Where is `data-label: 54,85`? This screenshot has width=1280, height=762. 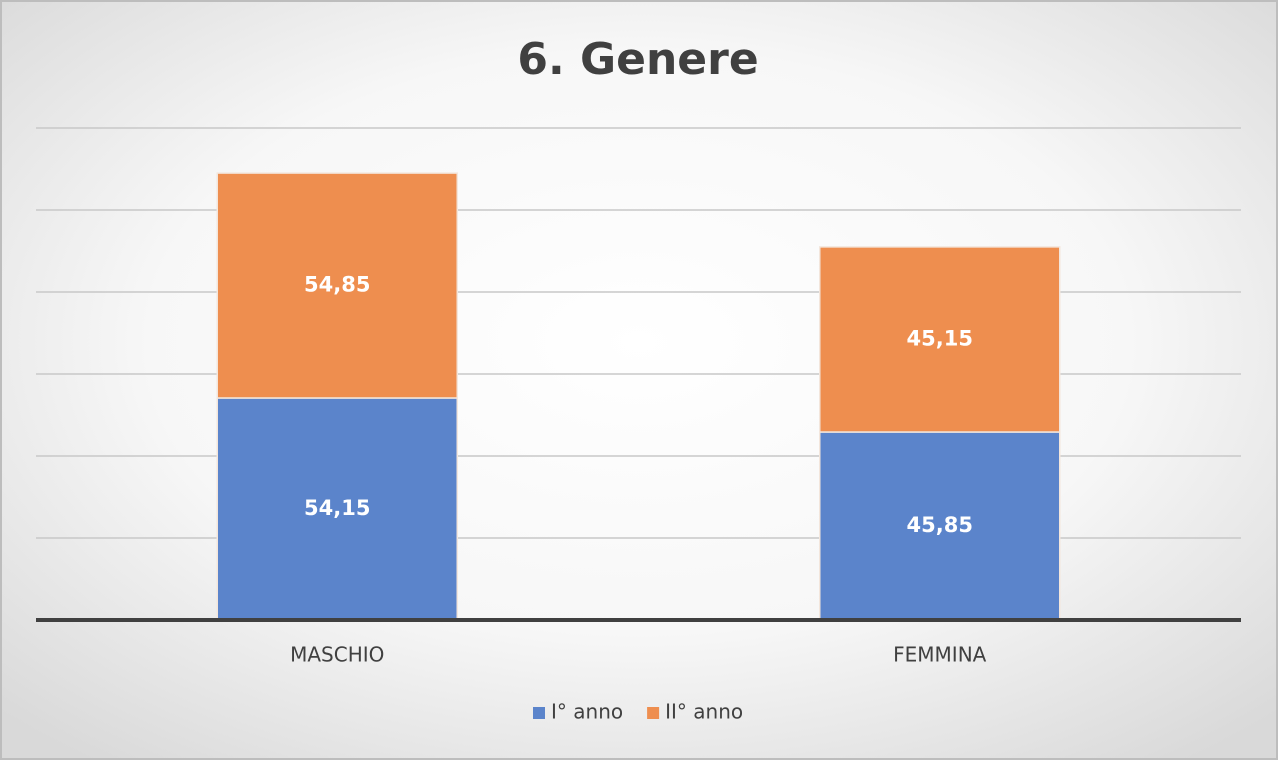 data-label: 54,85 is located at coordinates (337, 285).